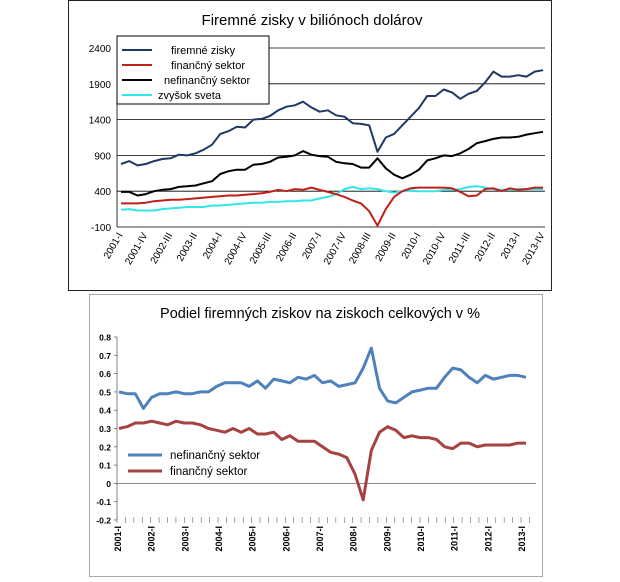 Image resolution: width=620 pixels, height=582 pixels. I want to click on x-tick-label: 2005-III, so click(261, 248).